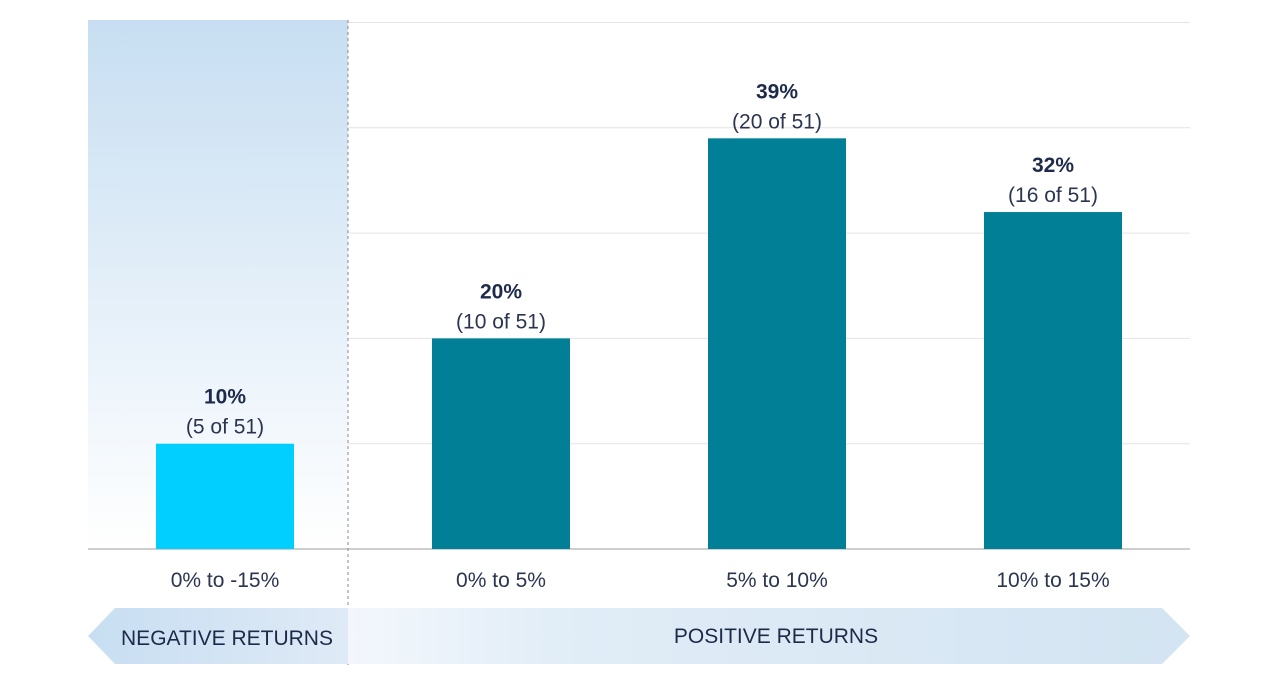 Image resolution: width=1280 pixels, height=699 pixels. I want to click on bar-count-label-3: (16 of 51), so click(1053, 195).